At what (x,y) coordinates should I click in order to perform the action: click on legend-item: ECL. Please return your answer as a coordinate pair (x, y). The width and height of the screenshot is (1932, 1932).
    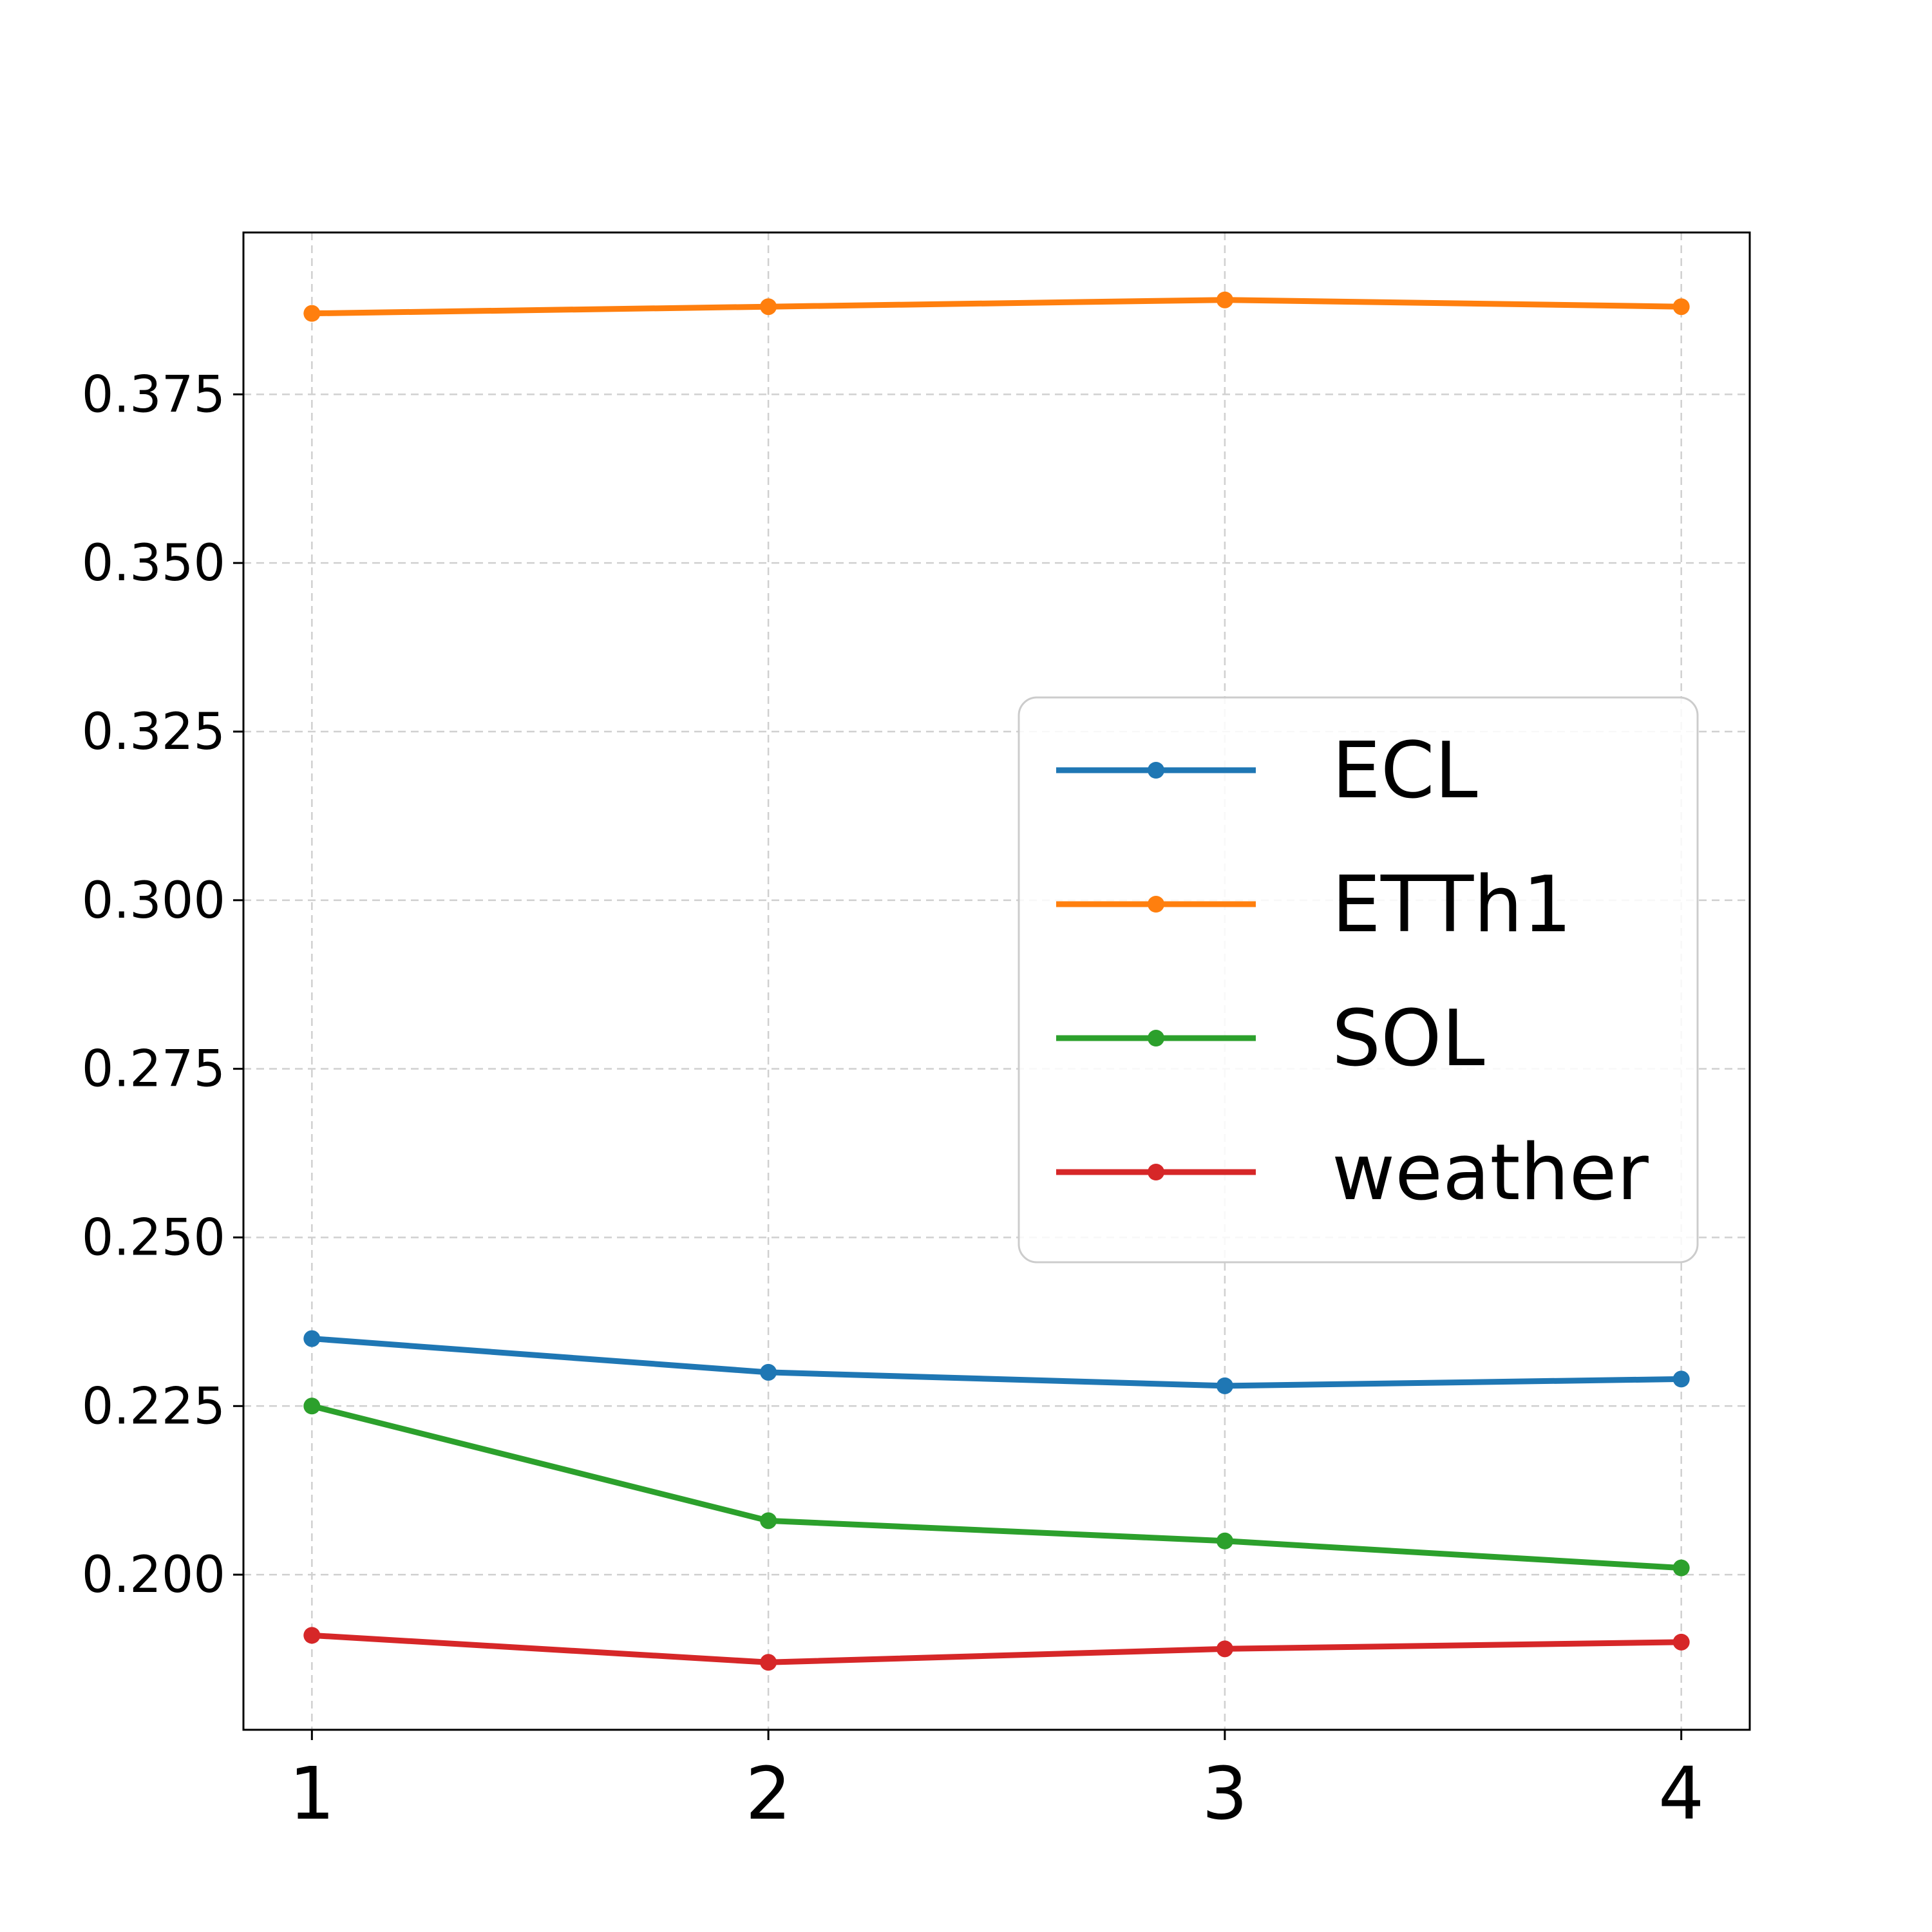
    Looking at the image, I should click on (1267, 771).